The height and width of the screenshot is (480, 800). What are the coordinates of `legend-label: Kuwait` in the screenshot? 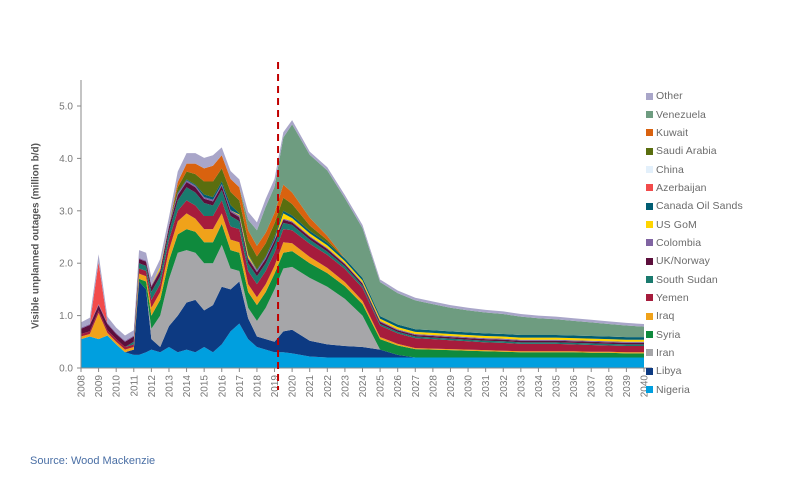 It's located at (672, 132).